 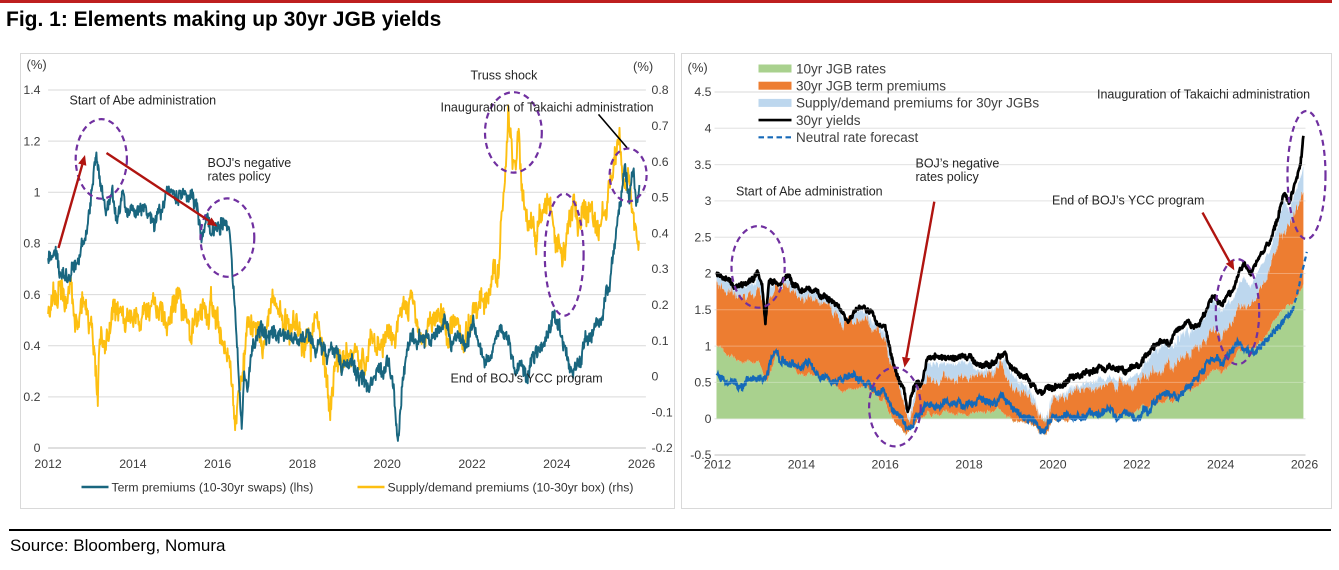 What do you see at coordinates (700, 455) in the screenshot?
I see `svg-text: -0.5` at bounding box center [700, 455].